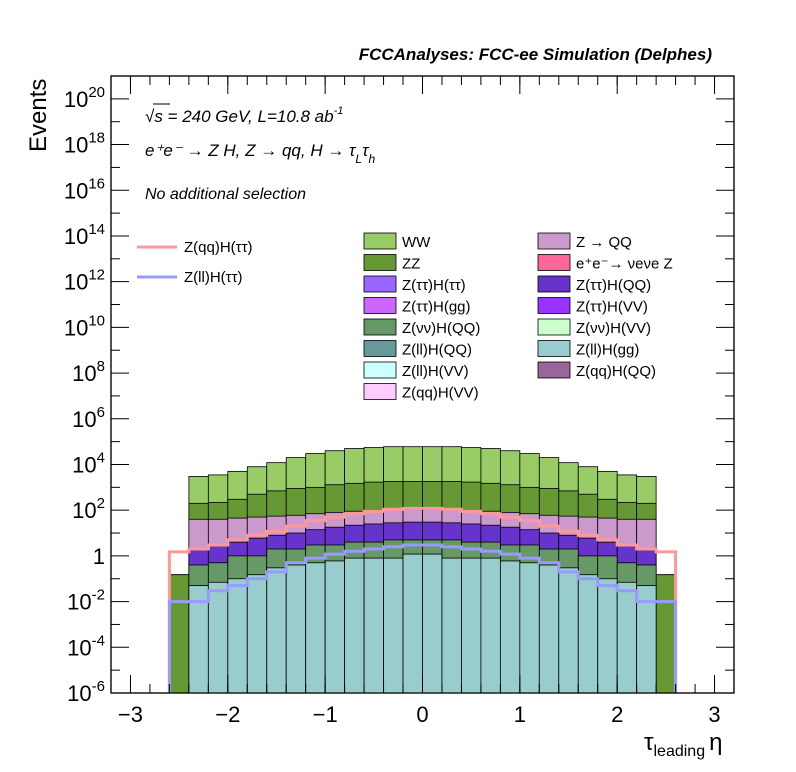  Describe the element at coordinates (440, 393) in the screenshot. I see `legend-fill-label: Z(qq)H(VV)` at that location.